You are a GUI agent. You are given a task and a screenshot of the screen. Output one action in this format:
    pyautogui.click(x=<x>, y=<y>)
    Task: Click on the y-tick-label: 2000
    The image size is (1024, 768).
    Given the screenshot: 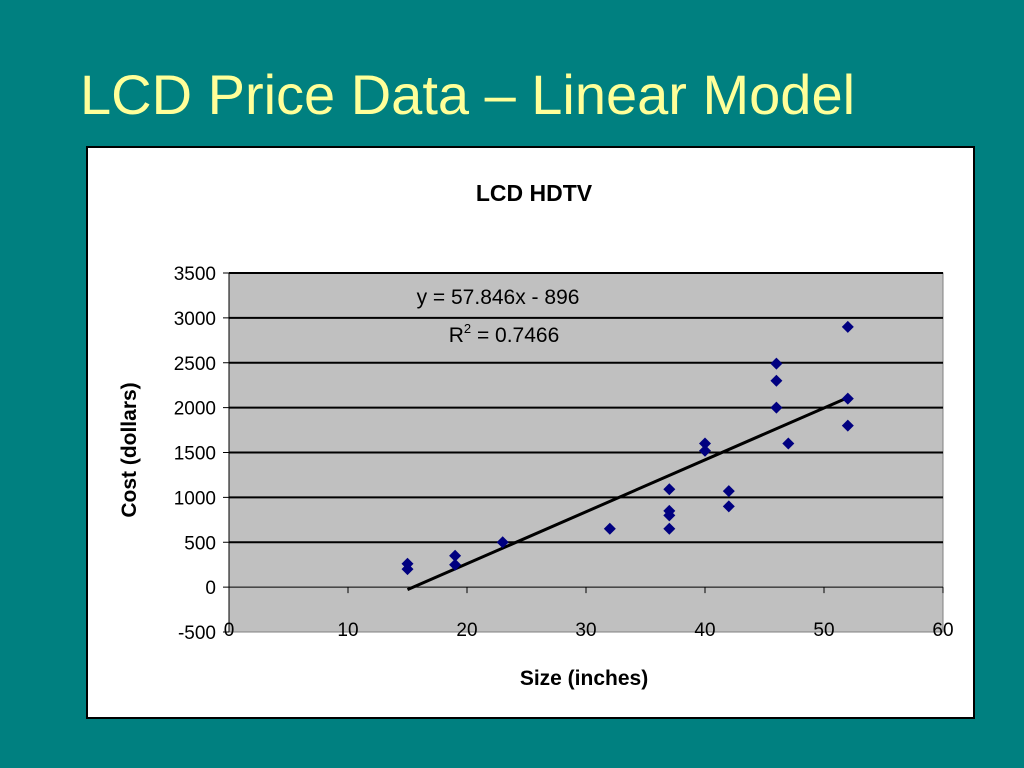 What is the action you would take?
    pyautogui.click(x=195, y=409)
    